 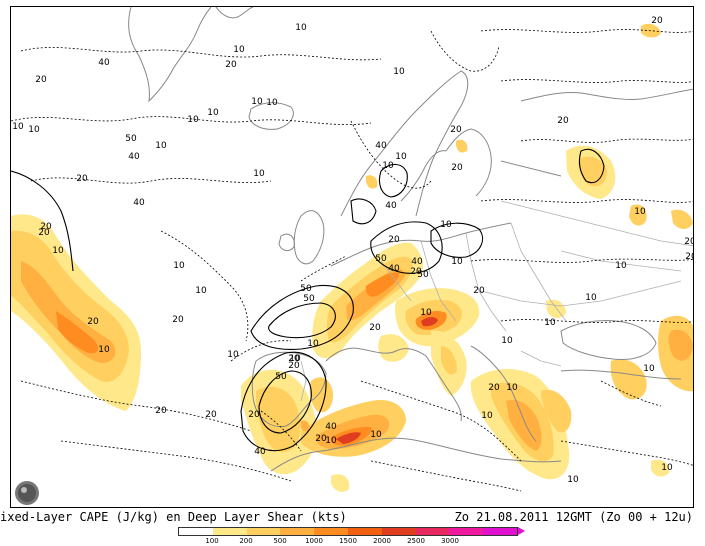 I want to click on legend-tick-label: 1500, so click(x=348, y=541).